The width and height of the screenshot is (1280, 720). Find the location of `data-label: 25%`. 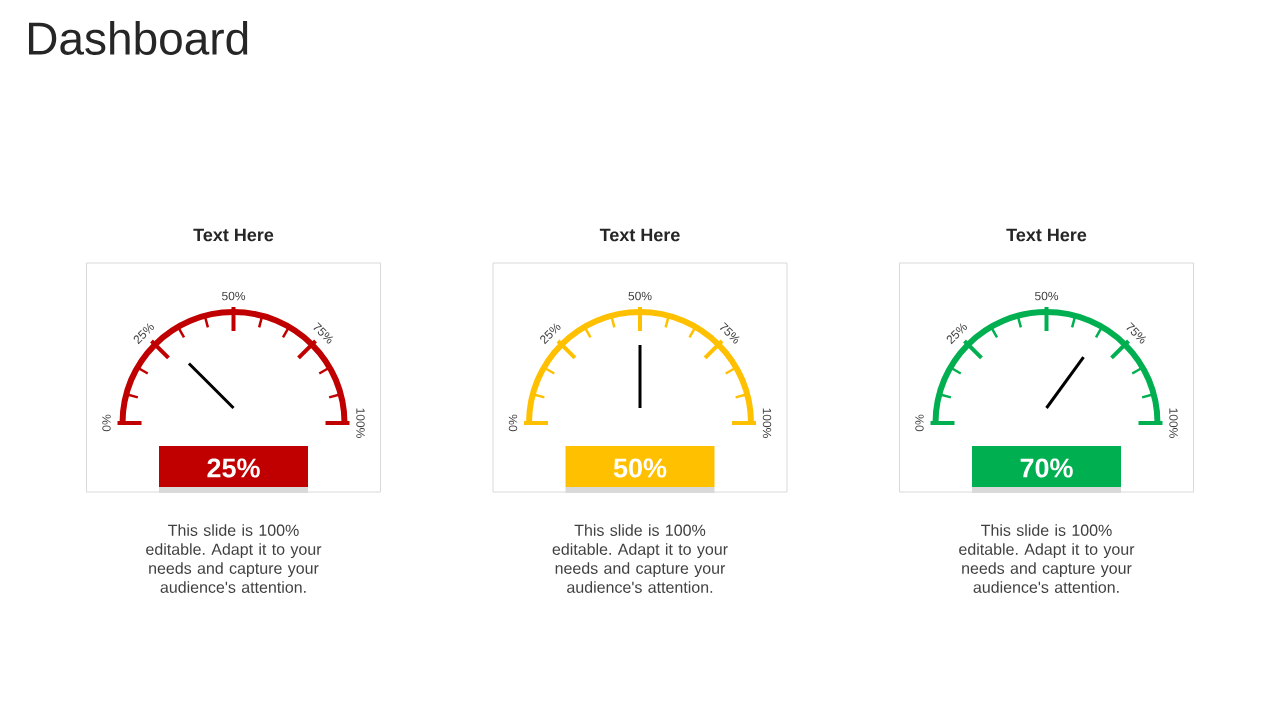

data-label: 25% is located at coordinates (233, 468).